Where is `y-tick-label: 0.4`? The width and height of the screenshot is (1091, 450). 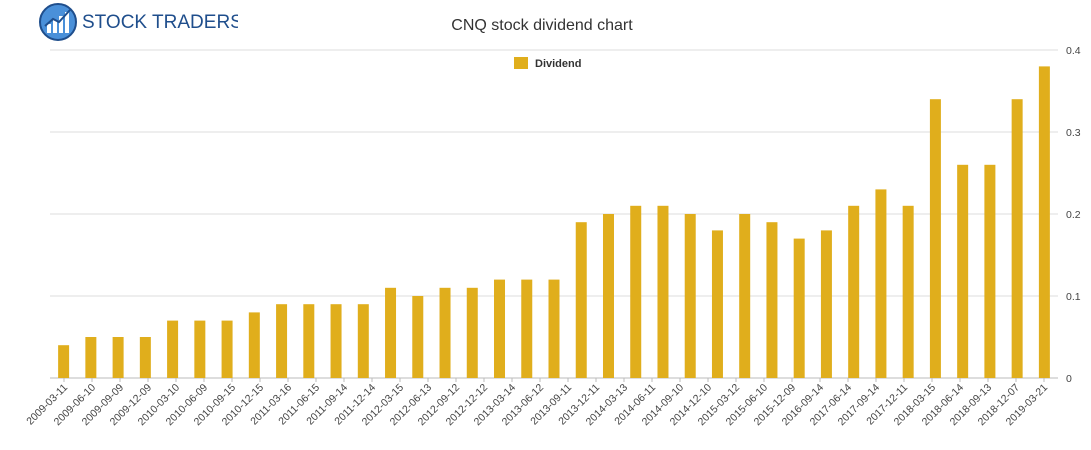
y-tick-label: 0.4 is located at coordinates (1073, 51).